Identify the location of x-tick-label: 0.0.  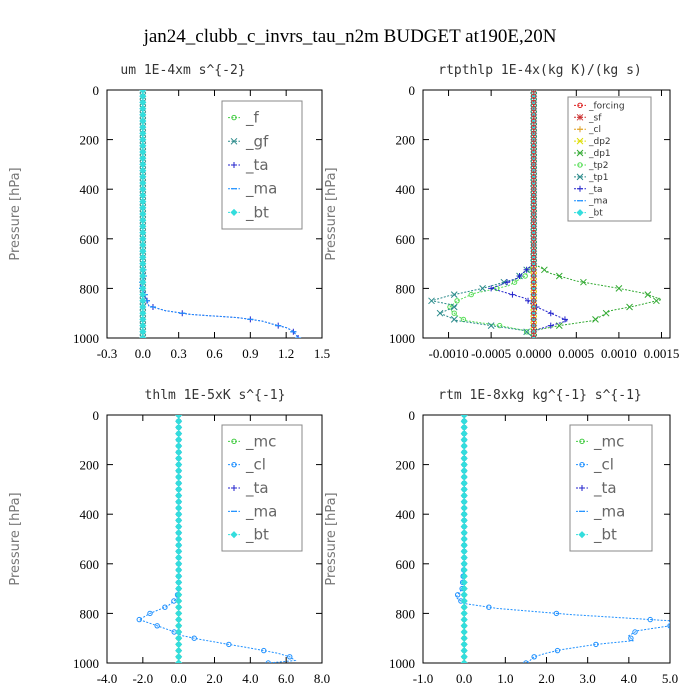
(143, 353).